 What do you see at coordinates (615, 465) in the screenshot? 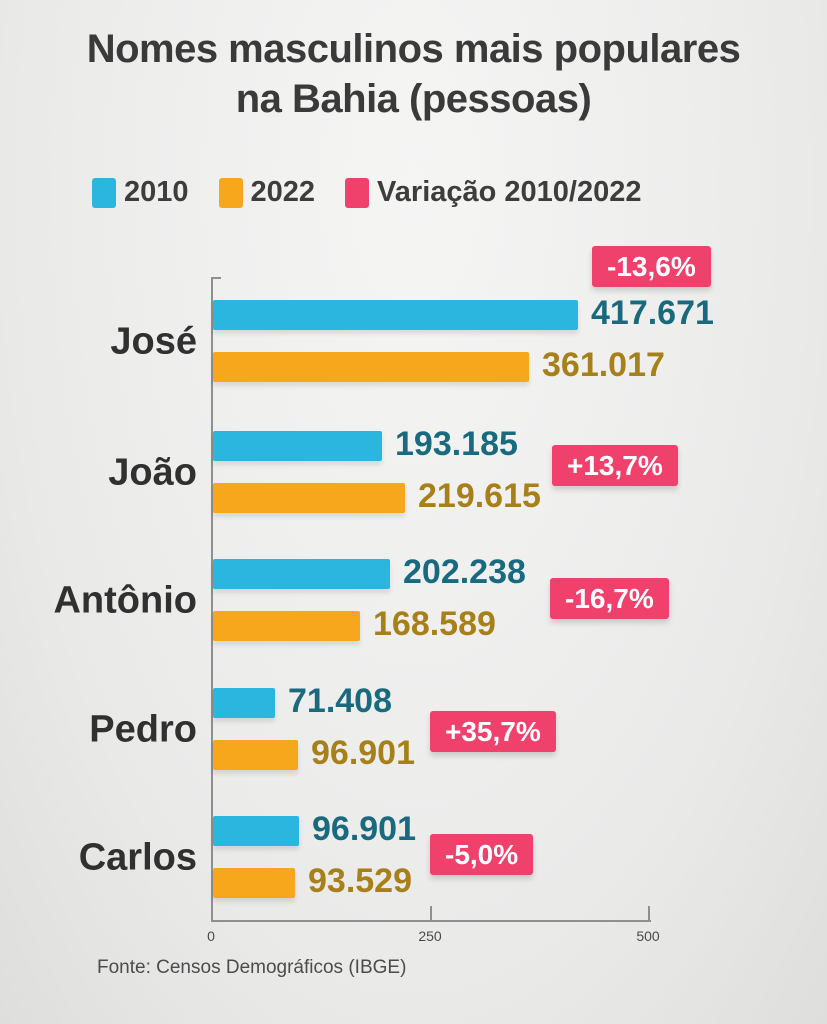
I see `variation-badge-joão: +13,7%` at bounding box center [615, 465].